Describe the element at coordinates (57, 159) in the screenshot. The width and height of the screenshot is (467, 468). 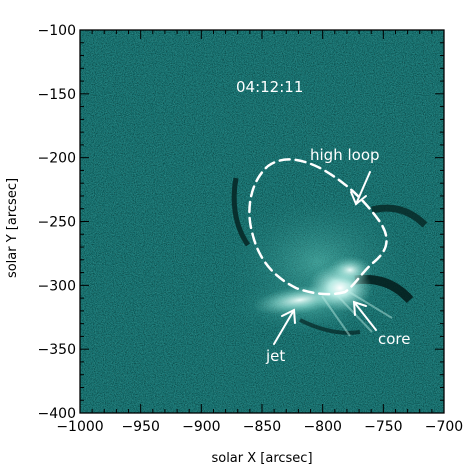
I see `y-tick-label: −200` at that location.